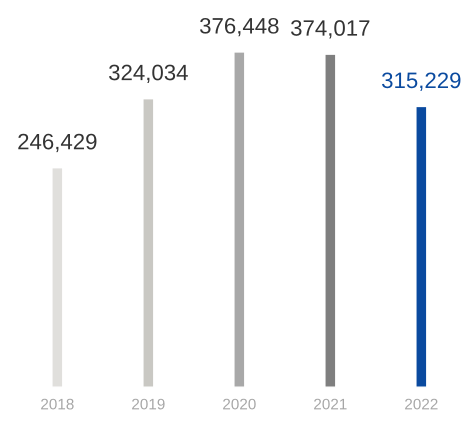 The width and height of the screenshot is (465, 425). What do you see at coordinates (148, 404) in the screenshot?
I see `x-tick-label: 2019` at bounding box center [148, 404].